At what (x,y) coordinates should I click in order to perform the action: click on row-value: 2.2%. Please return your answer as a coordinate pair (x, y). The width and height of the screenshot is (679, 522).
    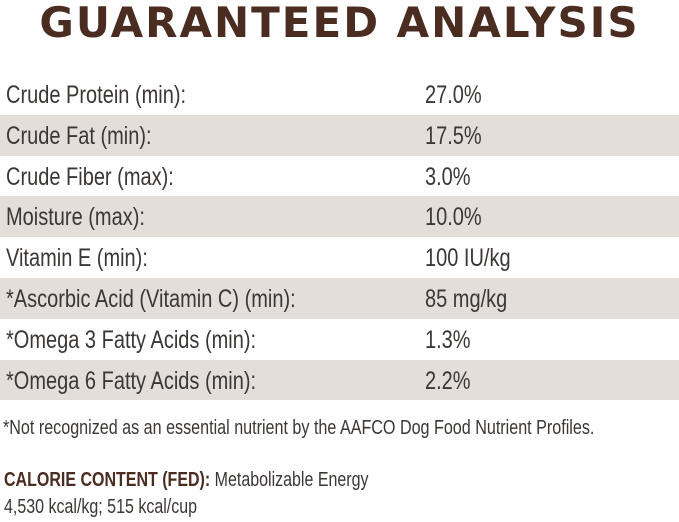
    Looking at the image, I should click on (448, 380).